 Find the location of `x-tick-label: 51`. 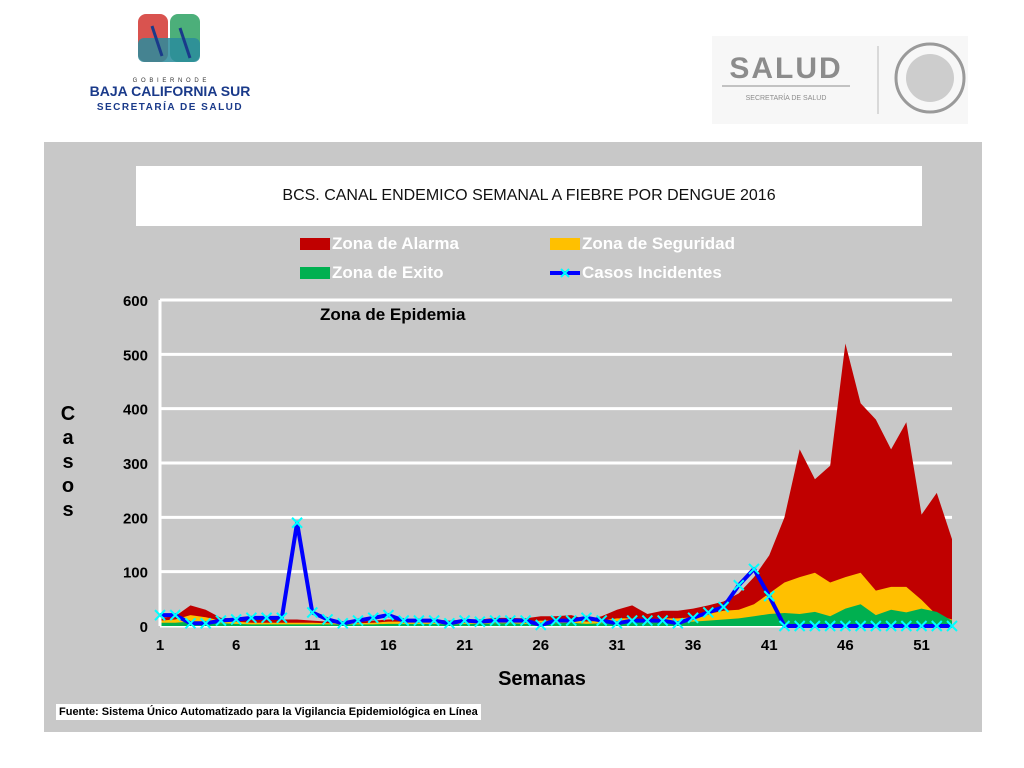

x-tick-label: 51 is located at coordinates (921, 645).